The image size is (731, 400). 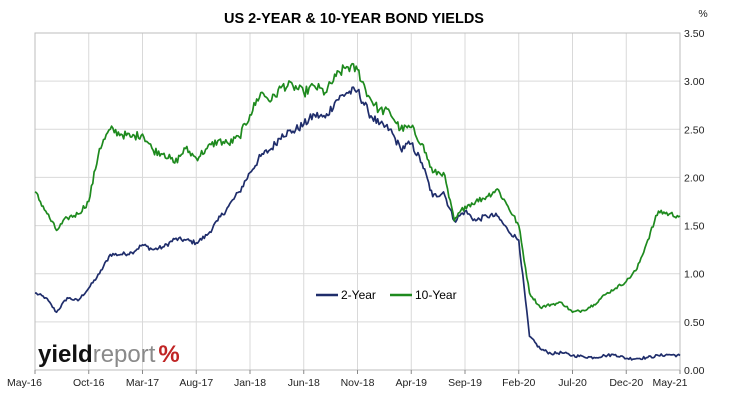 What do you see at coordinates (196, 383) in the screenshot?
I see `x-tick-label: Aug-17` at bounding box center [196, 383].